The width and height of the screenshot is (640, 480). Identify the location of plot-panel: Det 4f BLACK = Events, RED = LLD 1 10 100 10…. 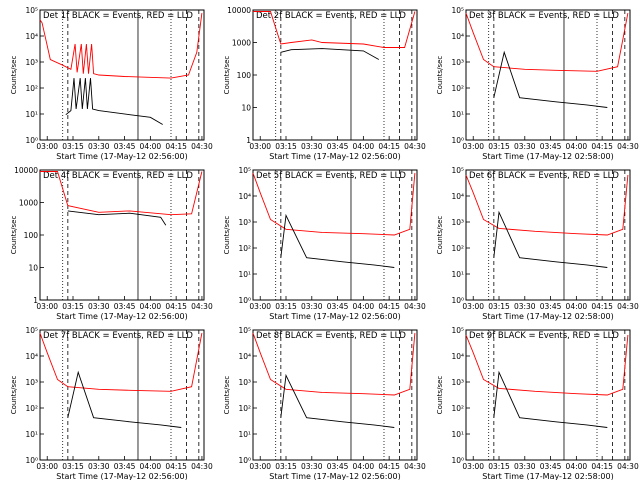
(111, 243).